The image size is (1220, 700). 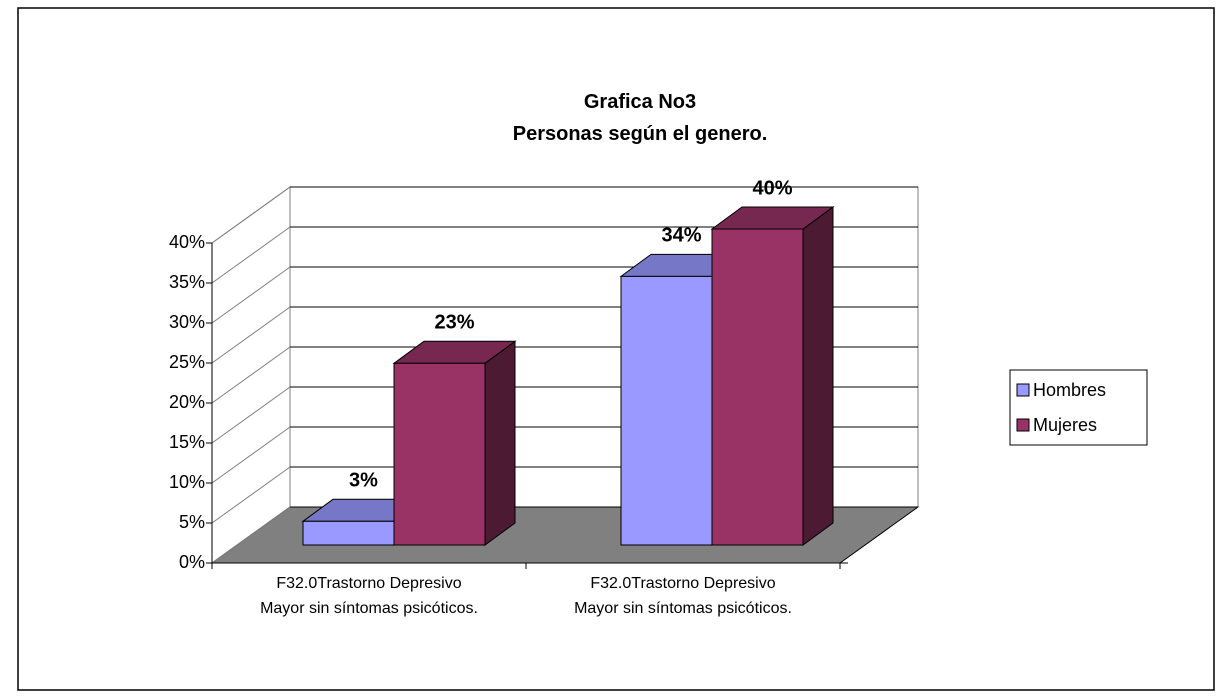 What do you see at coordinates (192, 562) in the screenshot?
I see `y-tick-label: 0%` at bounding box center [192, 562].